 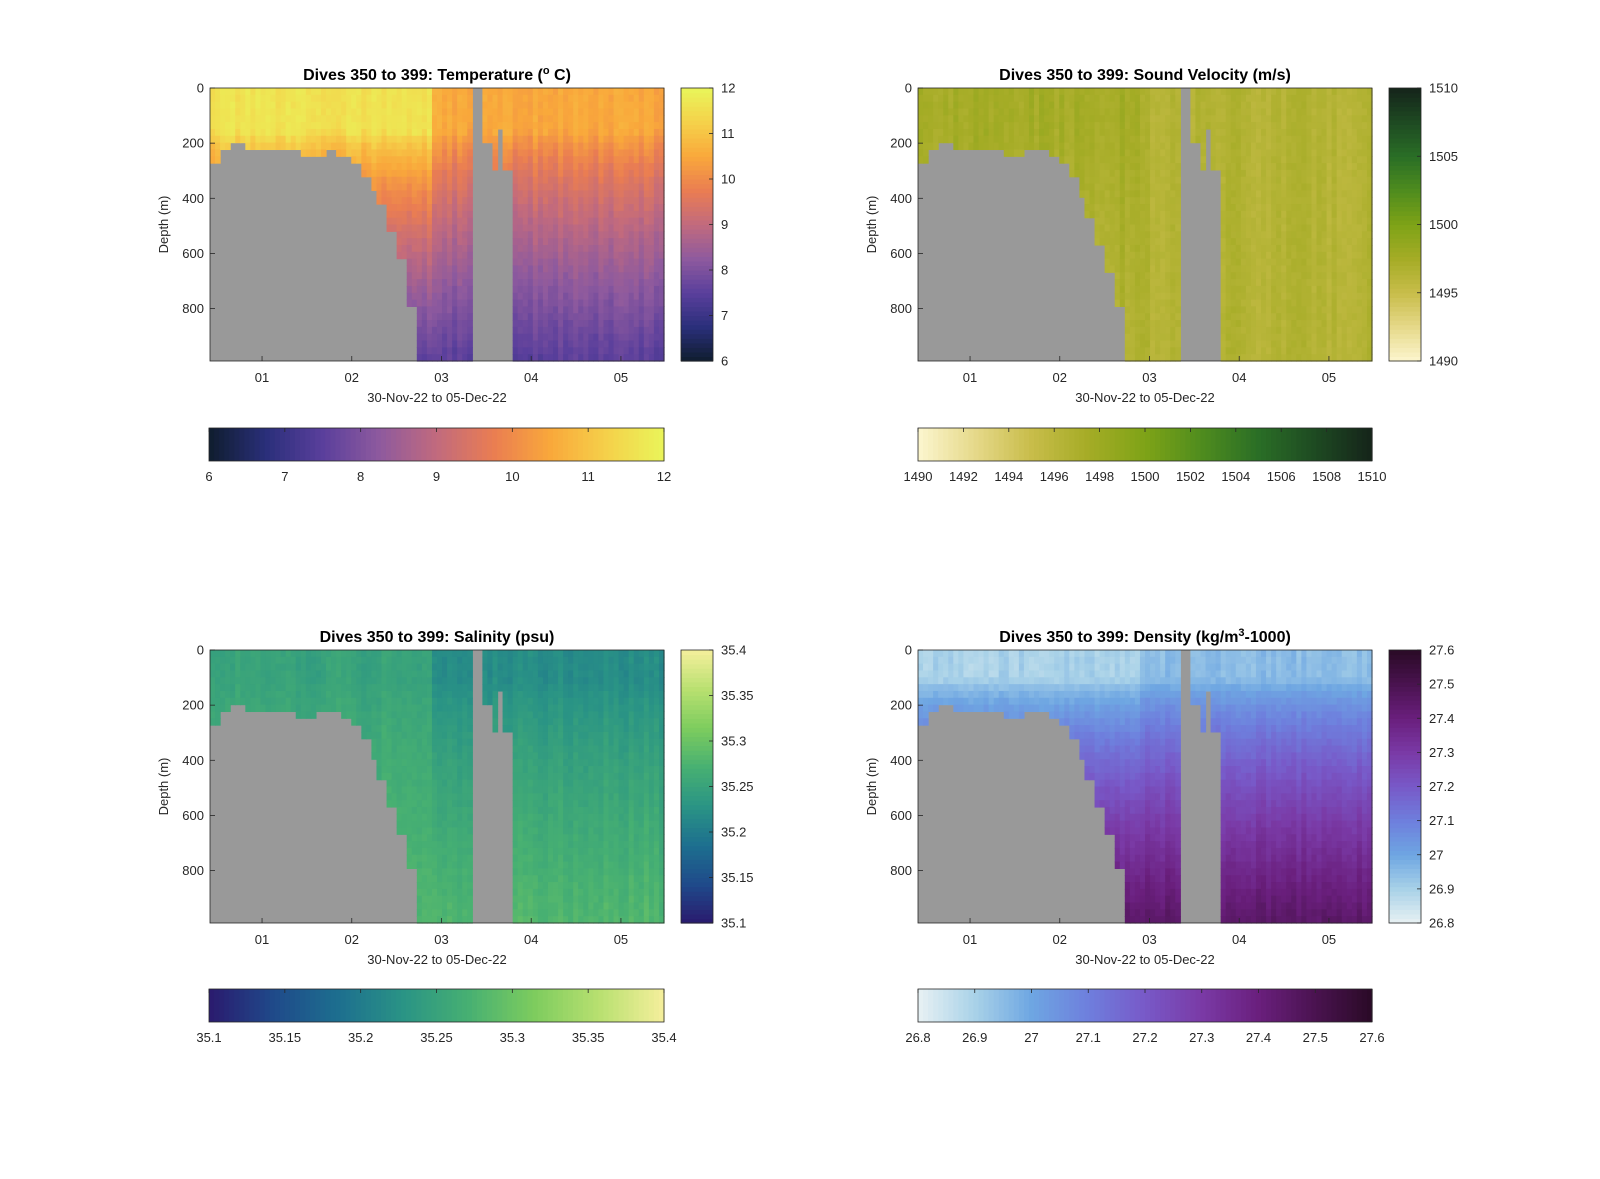 What do you see at coordinates (1149, 377) in the screenshot?
I see `x-tick-label: 03` at bounding box center [1149, 377].